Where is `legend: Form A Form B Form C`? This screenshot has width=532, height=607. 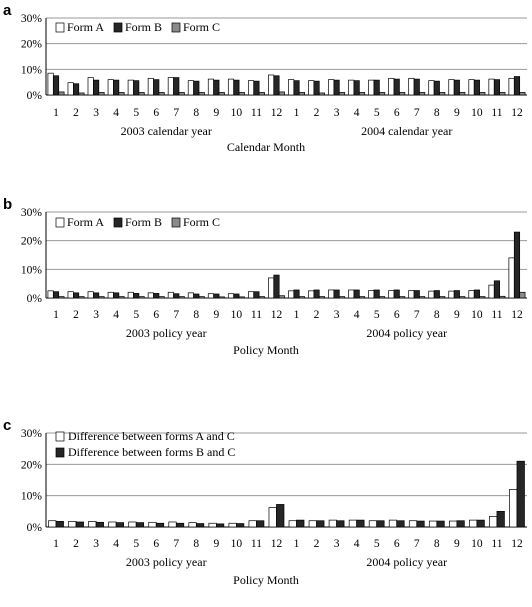 legend: Form A Form B Form C is located at coordinates (137, 222).